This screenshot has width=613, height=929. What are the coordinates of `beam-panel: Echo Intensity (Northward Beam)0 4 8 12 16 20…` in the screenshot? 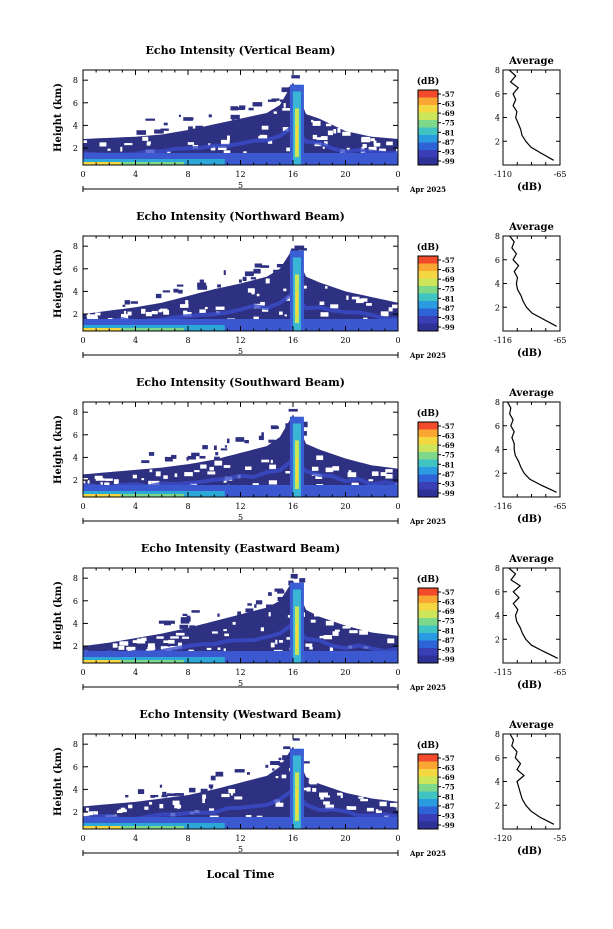 It's located at (309, 285).